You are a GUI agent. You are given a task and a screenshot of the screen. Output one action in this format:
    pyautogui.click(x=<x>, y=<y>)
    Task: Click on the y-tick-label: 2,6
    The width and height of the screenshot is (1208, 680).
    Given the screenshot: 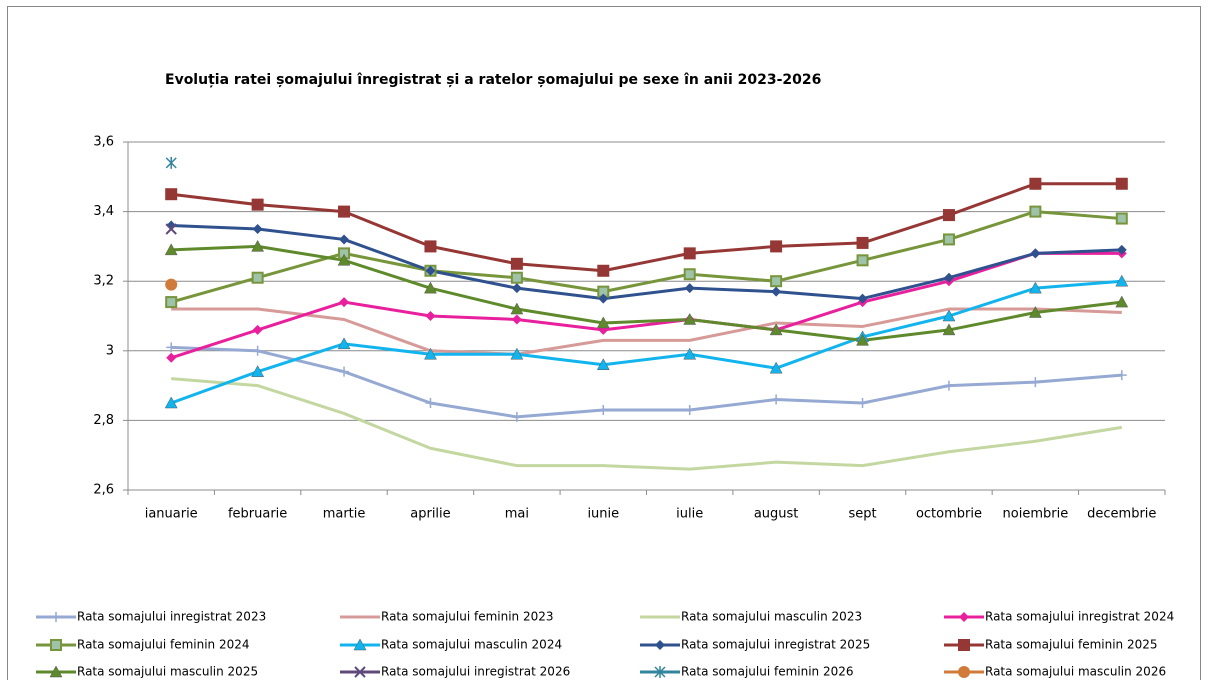 What is the action you would take?
    pyautogui.click(x=103, y=490)
    